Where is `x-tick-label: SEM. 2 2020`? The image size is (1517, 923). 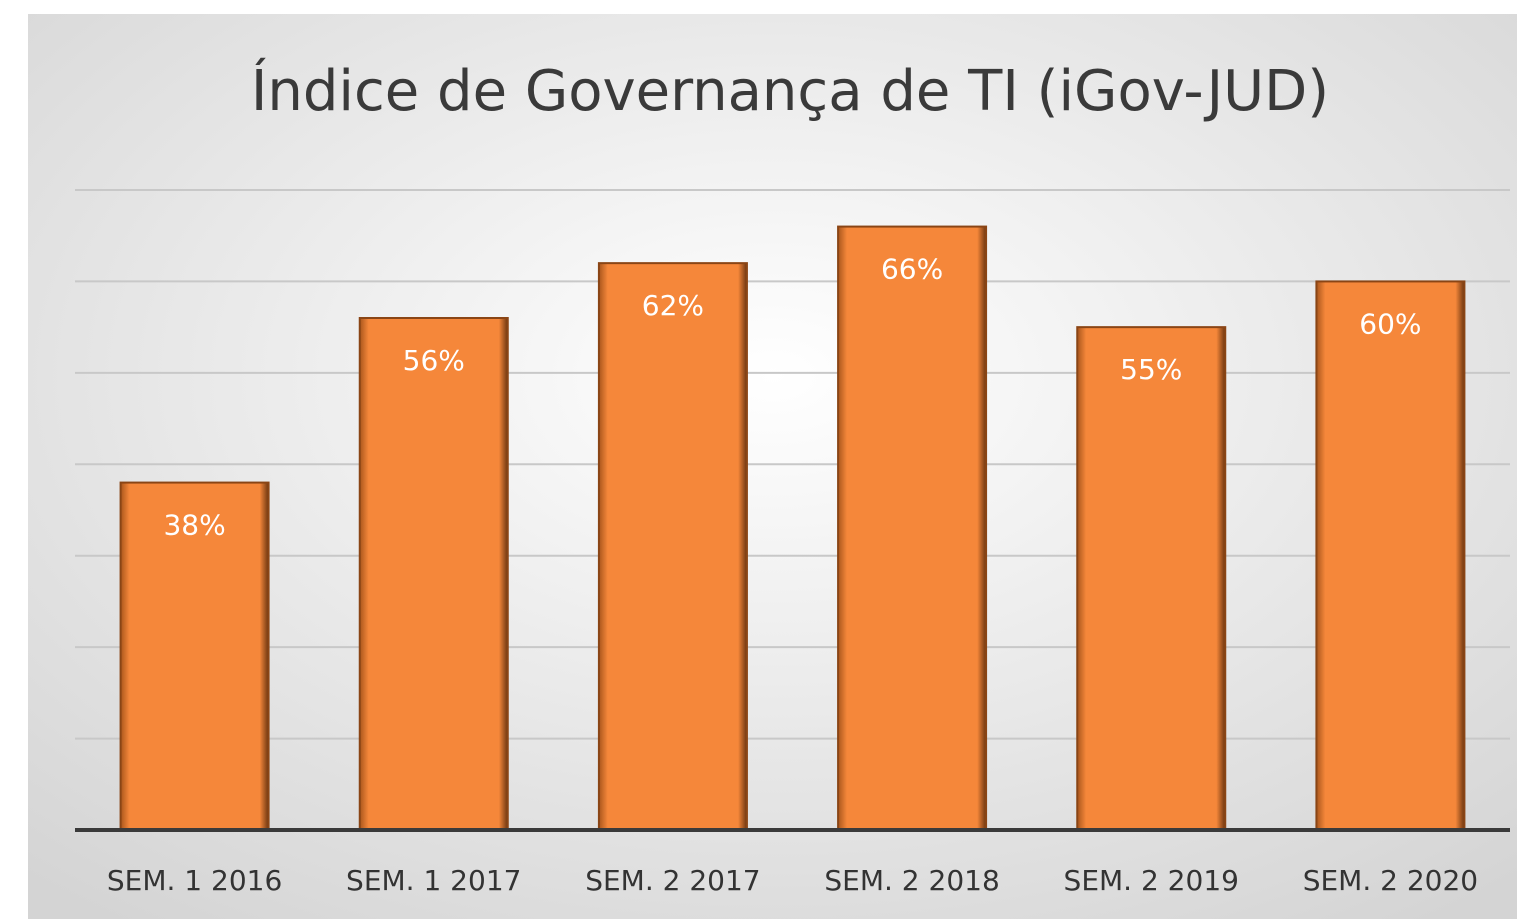
x-tick-label: SEM. 2 2020 is located at coordinates (1390, 880).